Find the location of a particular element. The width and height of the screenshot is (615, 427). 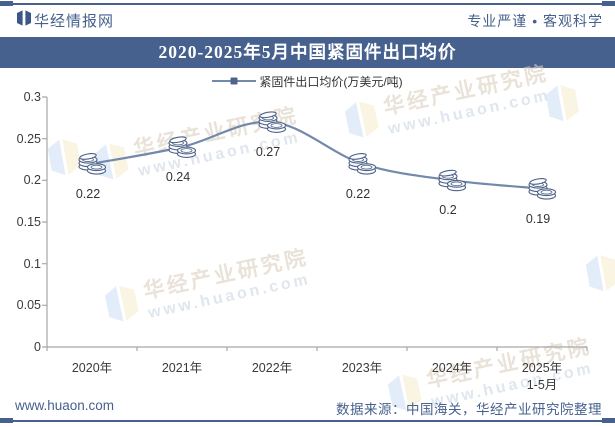

y-tick-label: 0.25 is located at coordinates (28, 138).